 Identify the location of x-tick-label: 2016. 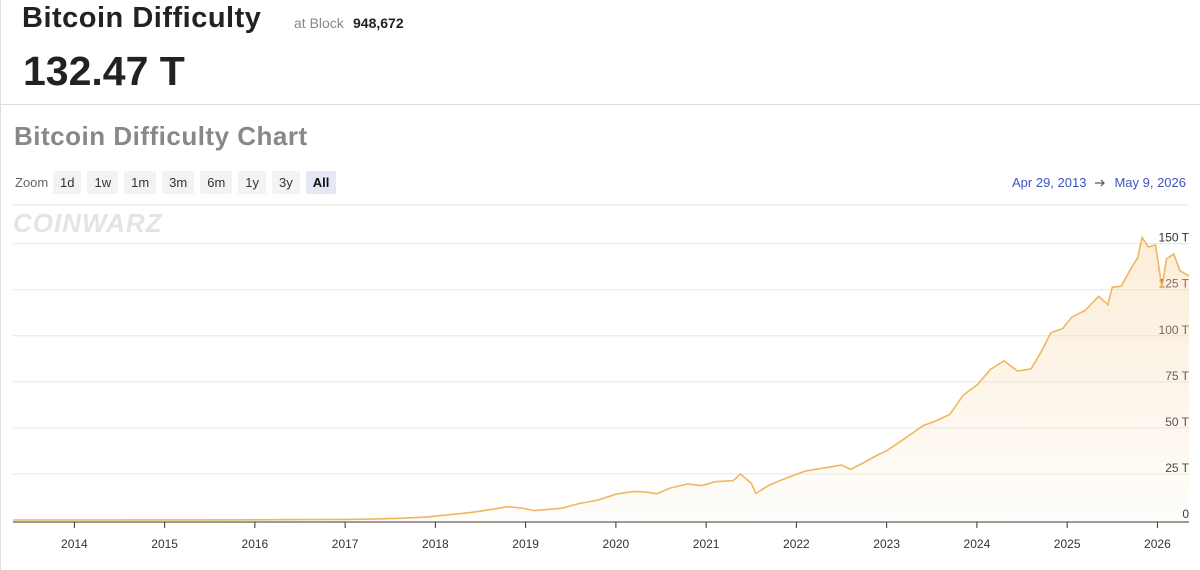
(255, 544).